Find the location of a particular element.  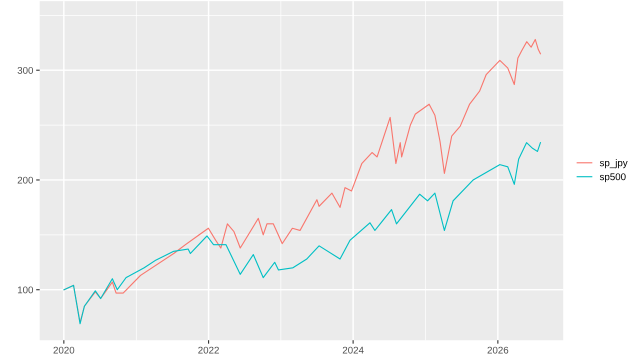

x-tick-label: 2022 is located at coordinates (208, 350).